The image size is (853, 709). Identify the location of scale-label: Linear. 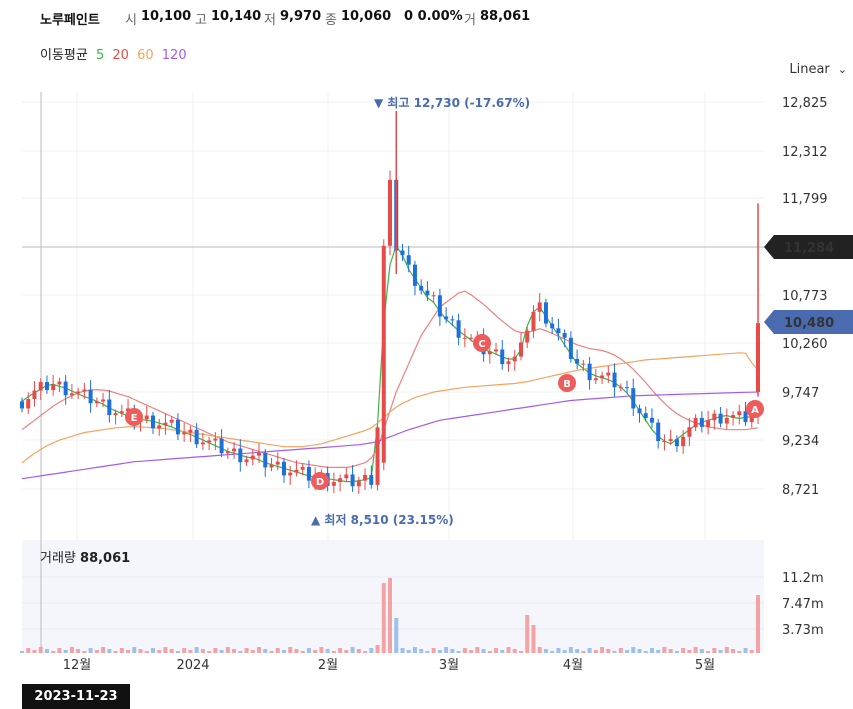
(809, 69).